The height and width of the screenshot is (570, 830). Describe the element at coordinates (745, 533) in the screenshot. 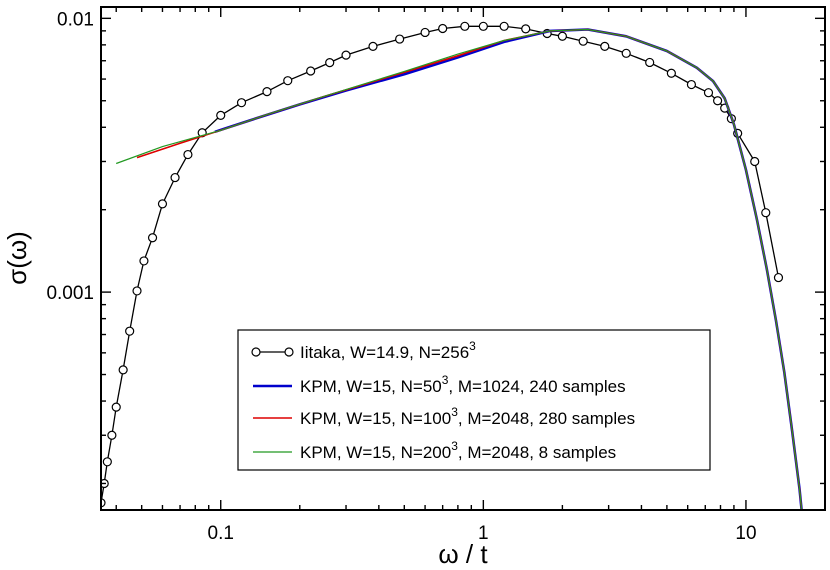

I see `x-tick-label: 10` at that location.